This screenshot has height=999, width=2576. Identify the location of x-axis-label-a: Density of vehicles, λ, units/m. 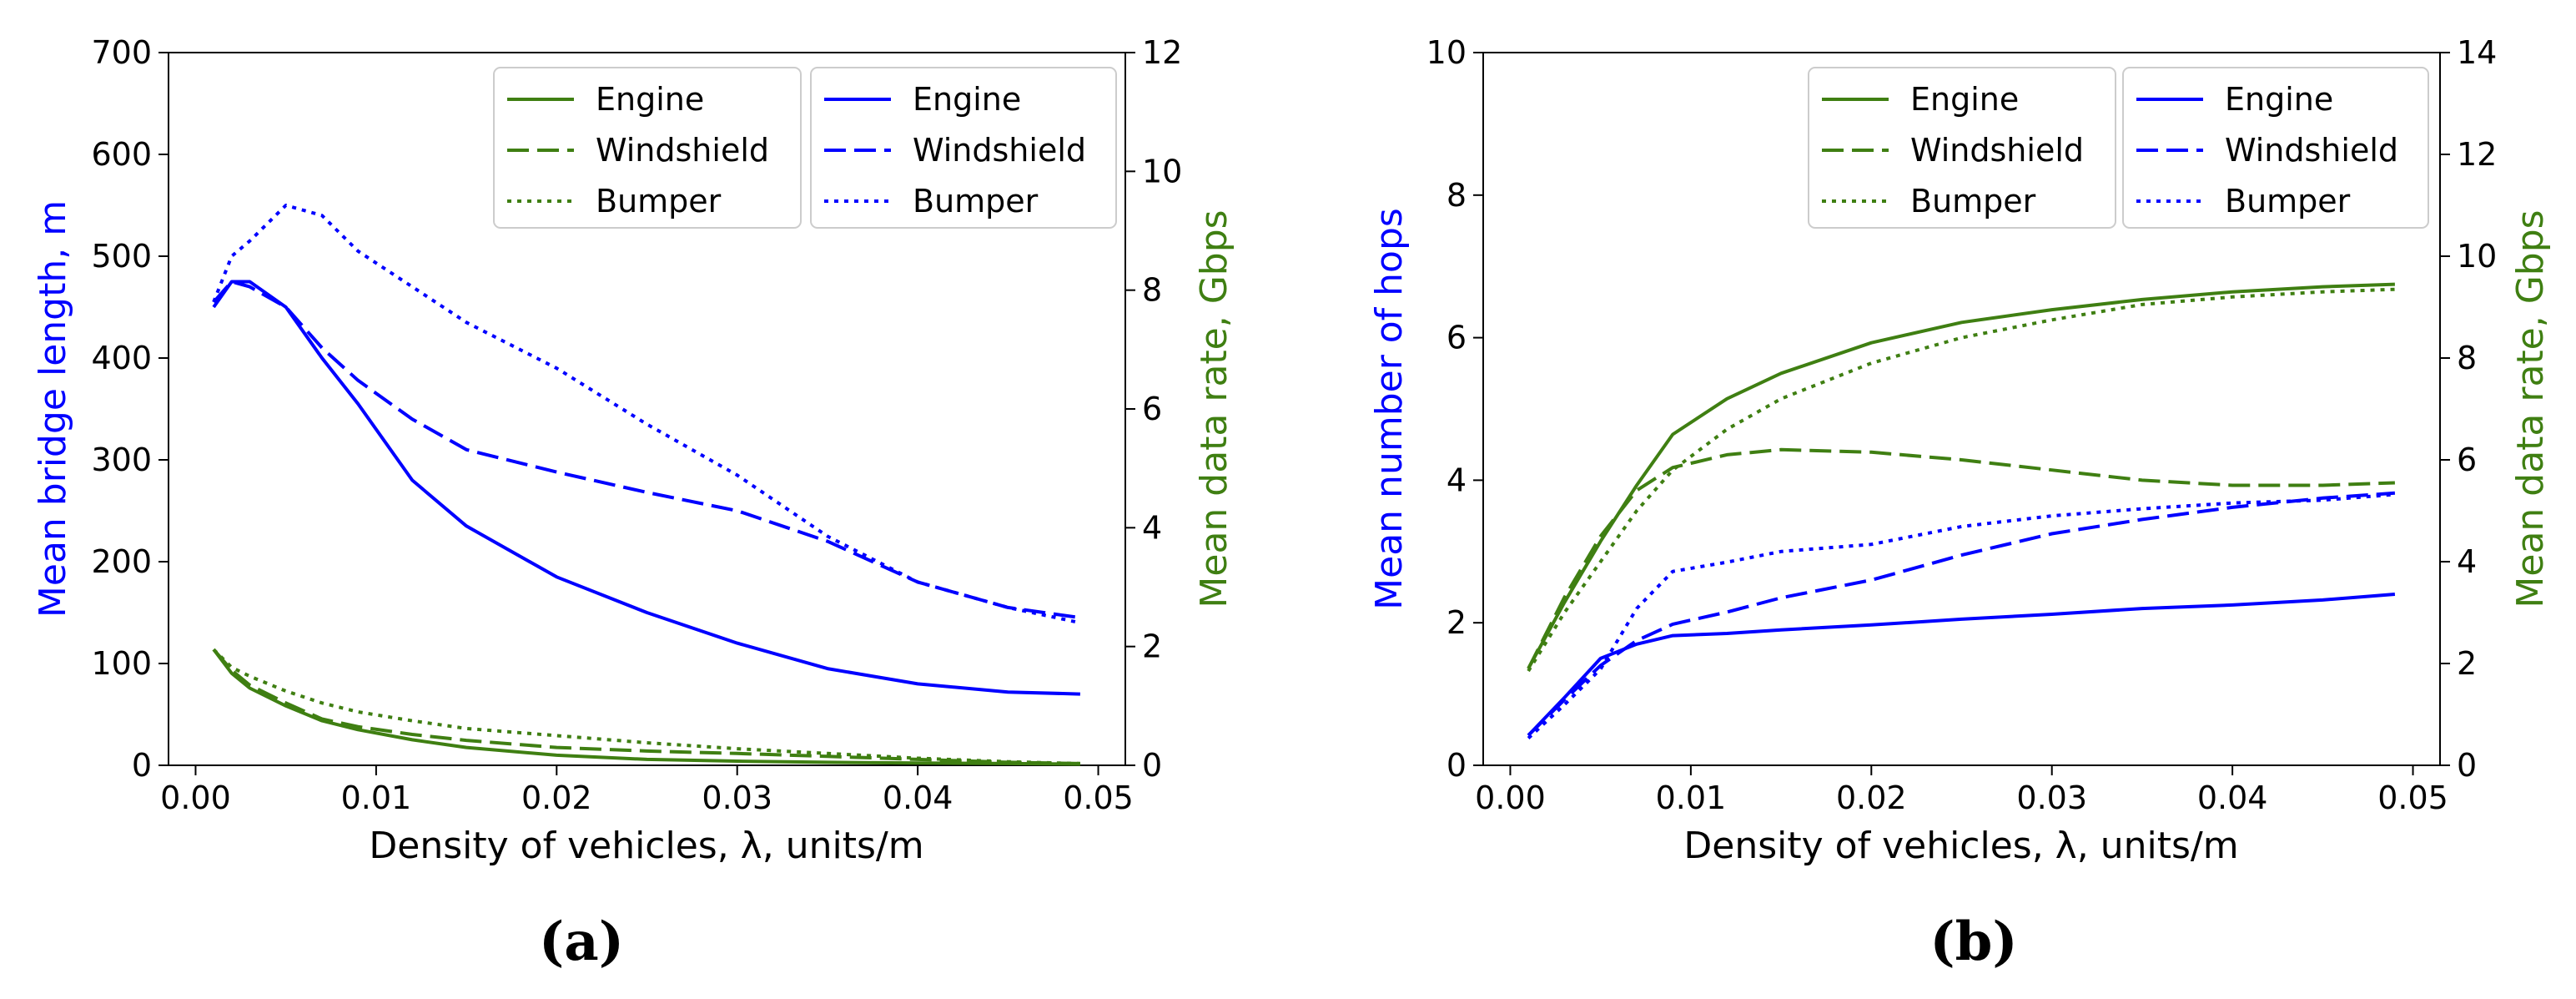
(646, 846).